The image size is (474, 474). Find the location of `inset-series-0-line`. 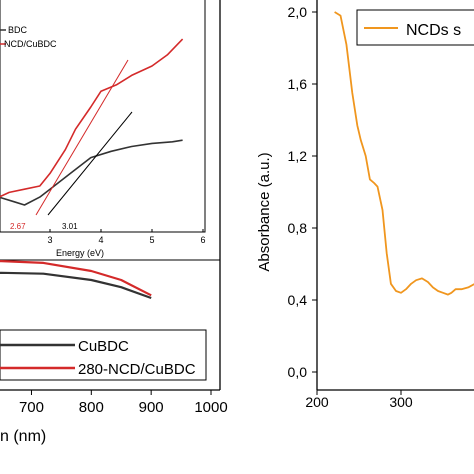

inset-series-0-line is located at coordinates (91, 172).